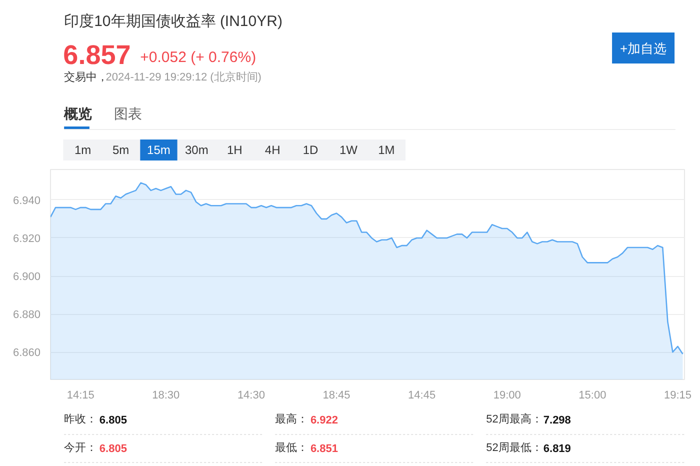  Describe the element at coordinates (97, 55) in the screenshot. I see `text: 6.857` at that location.